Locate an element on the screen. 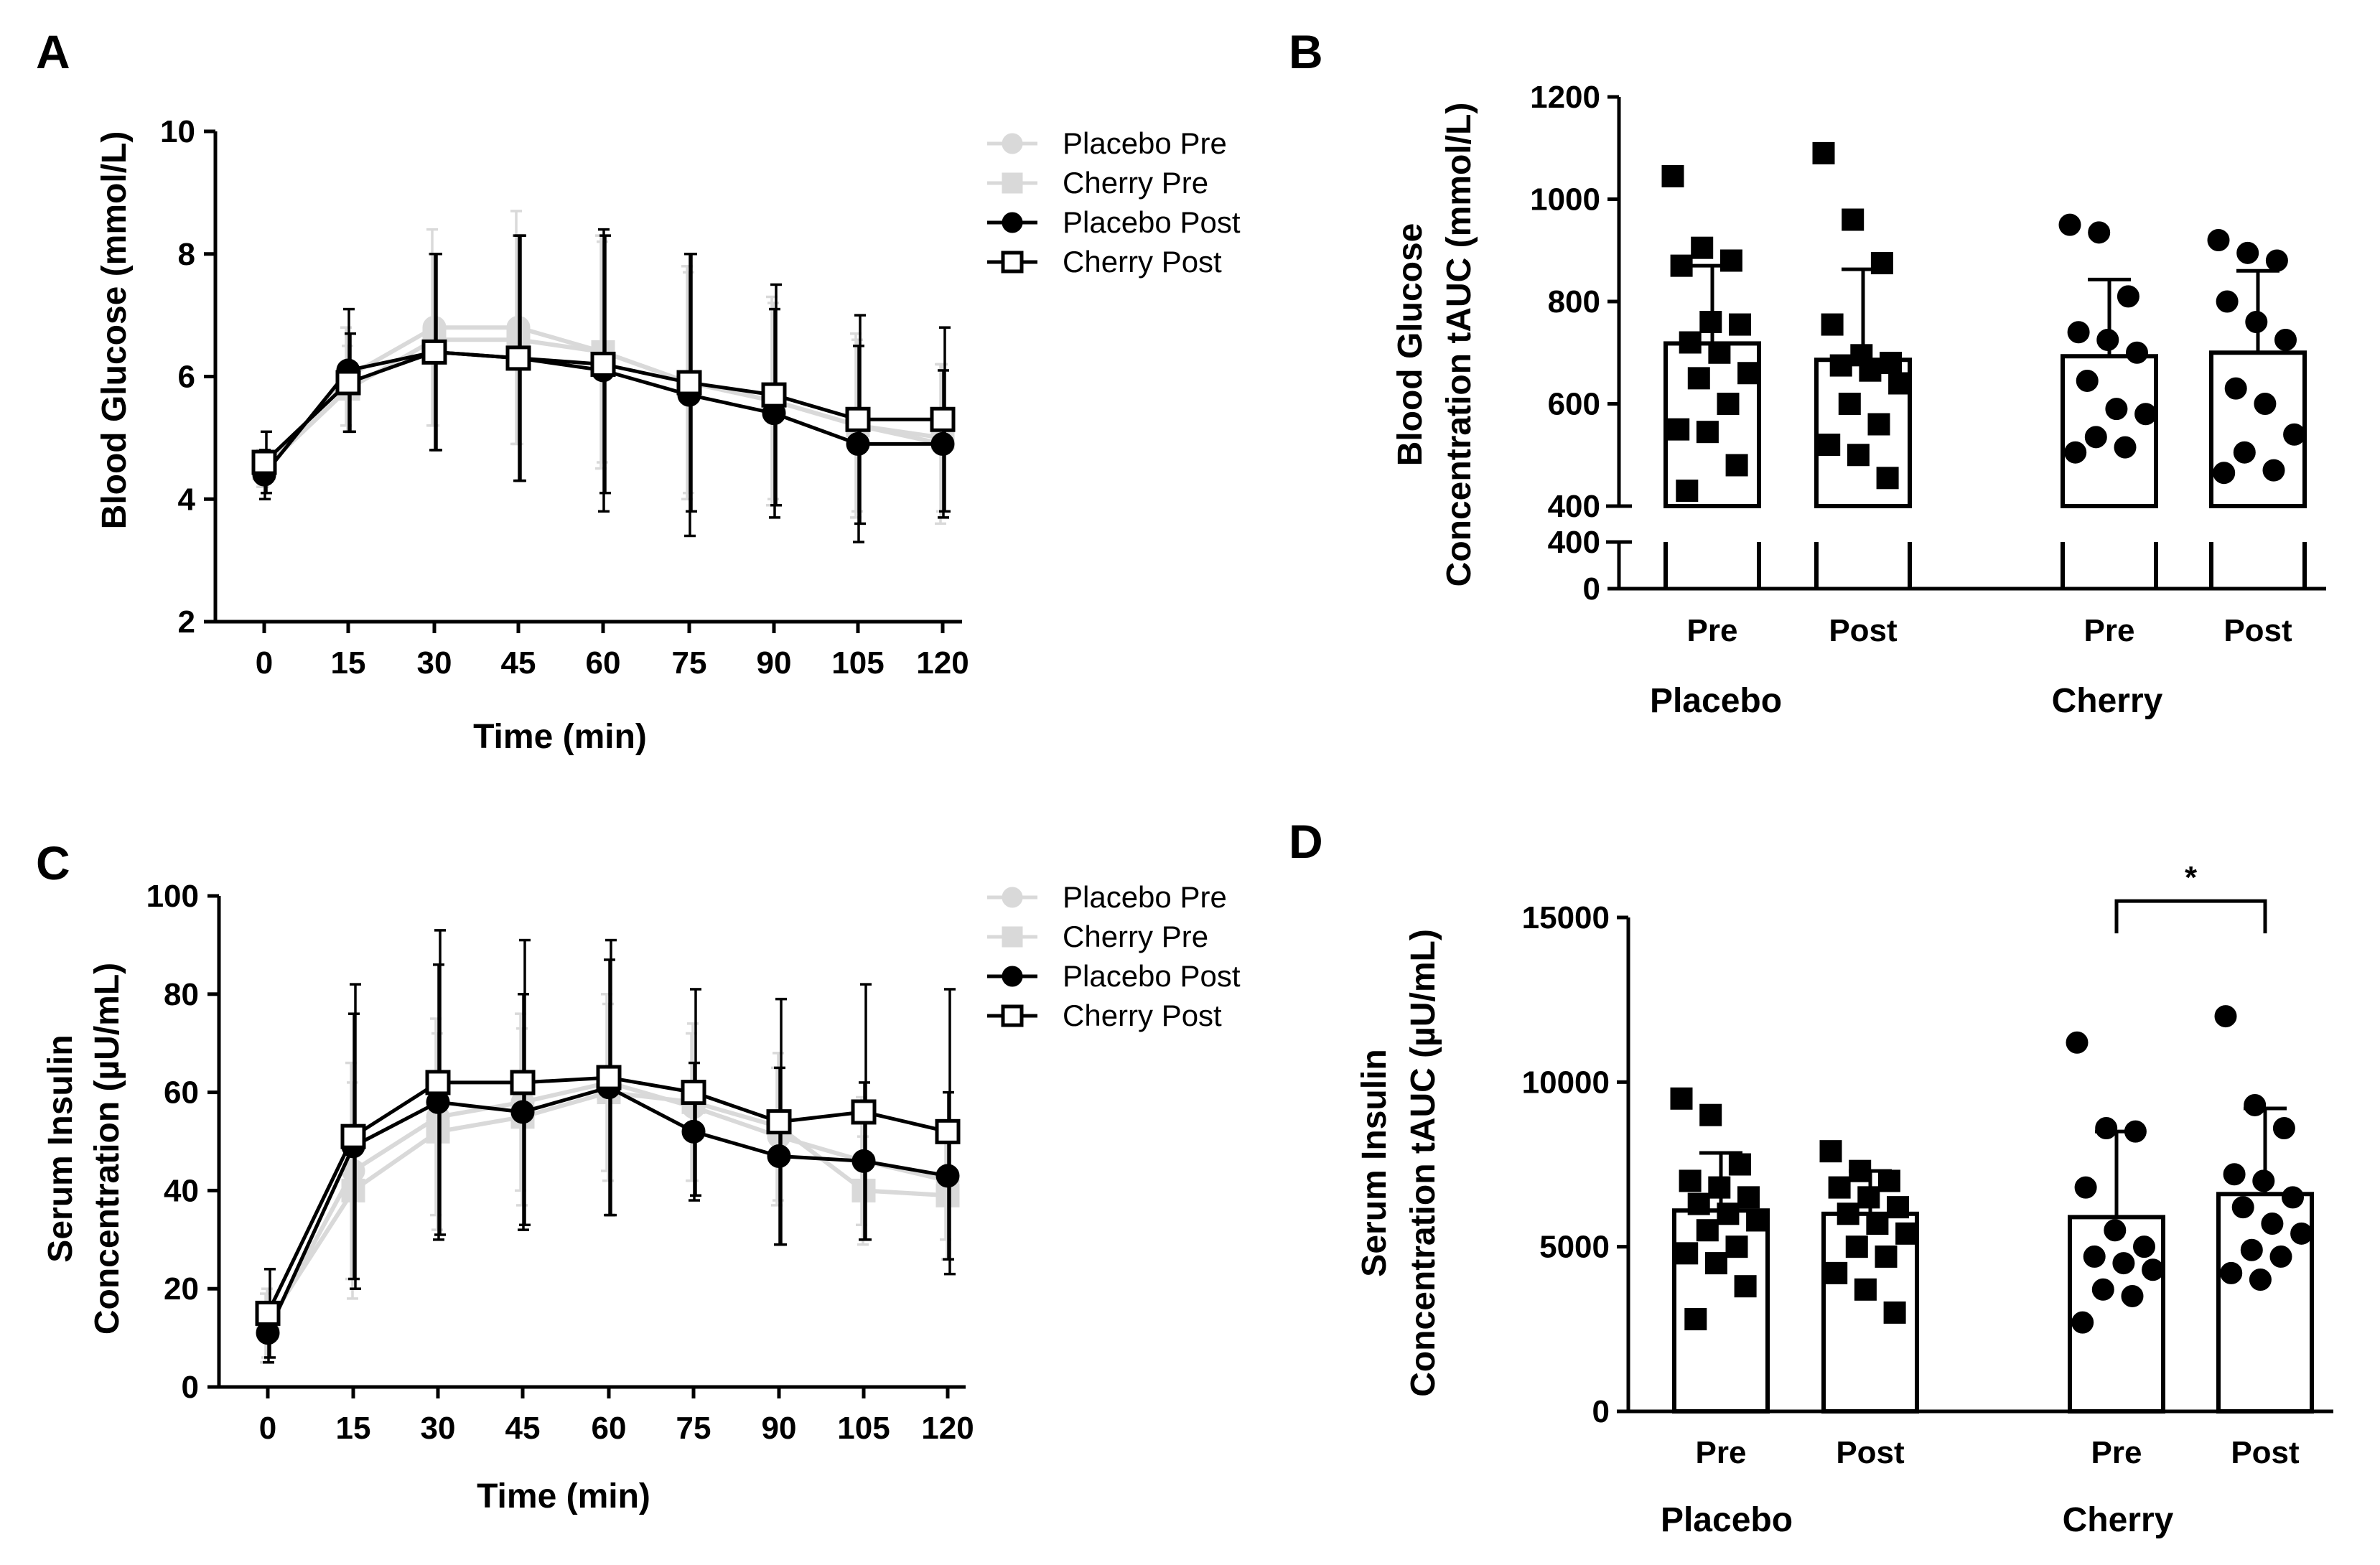 Image resolution: width=2380 pixels, height=1565 pixels. panel-c-x-tick-label: 15 is located at coordinates (353, 1429).